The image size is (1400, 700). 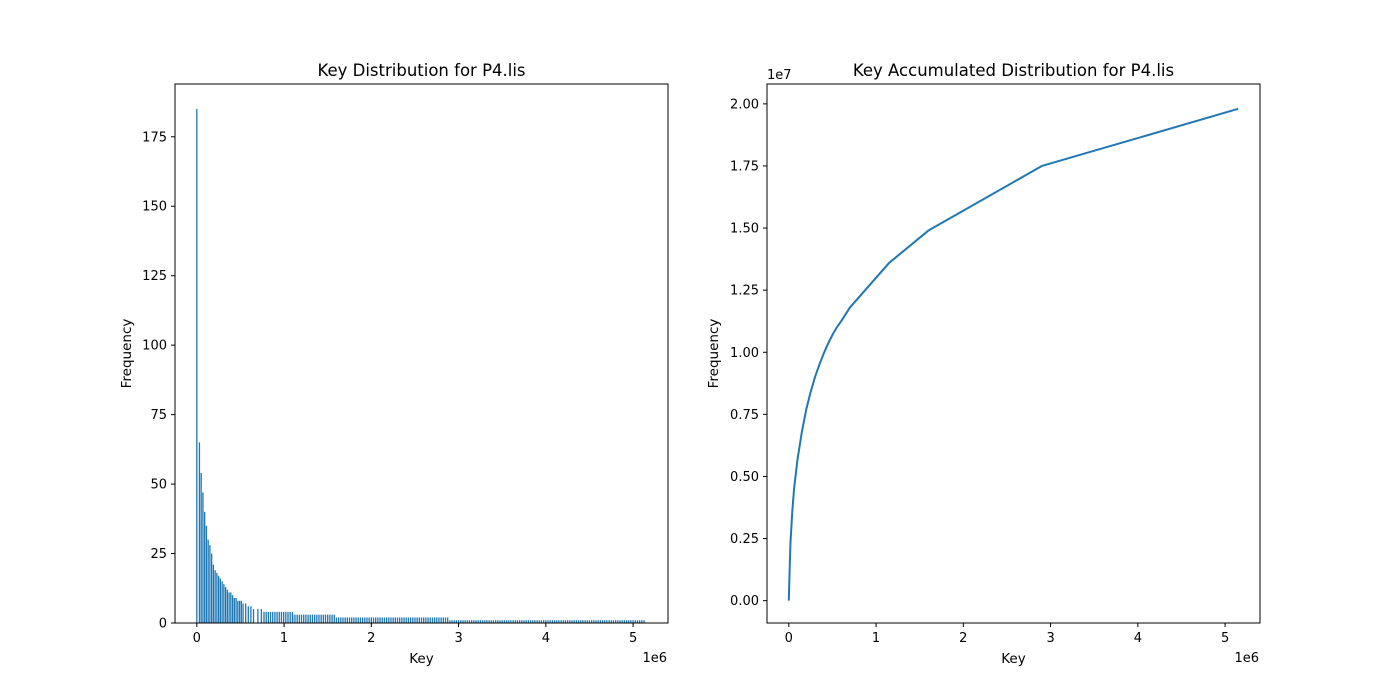 I want to click on y-tick-label: 150, so click(x=154, y=207).